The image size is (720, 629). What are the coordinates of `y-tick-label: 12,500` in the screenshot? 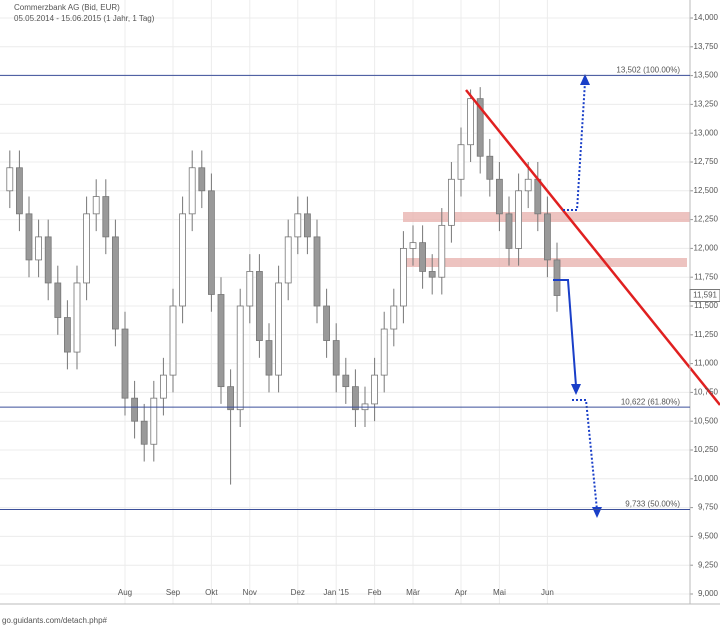 It's located at (706, 190).